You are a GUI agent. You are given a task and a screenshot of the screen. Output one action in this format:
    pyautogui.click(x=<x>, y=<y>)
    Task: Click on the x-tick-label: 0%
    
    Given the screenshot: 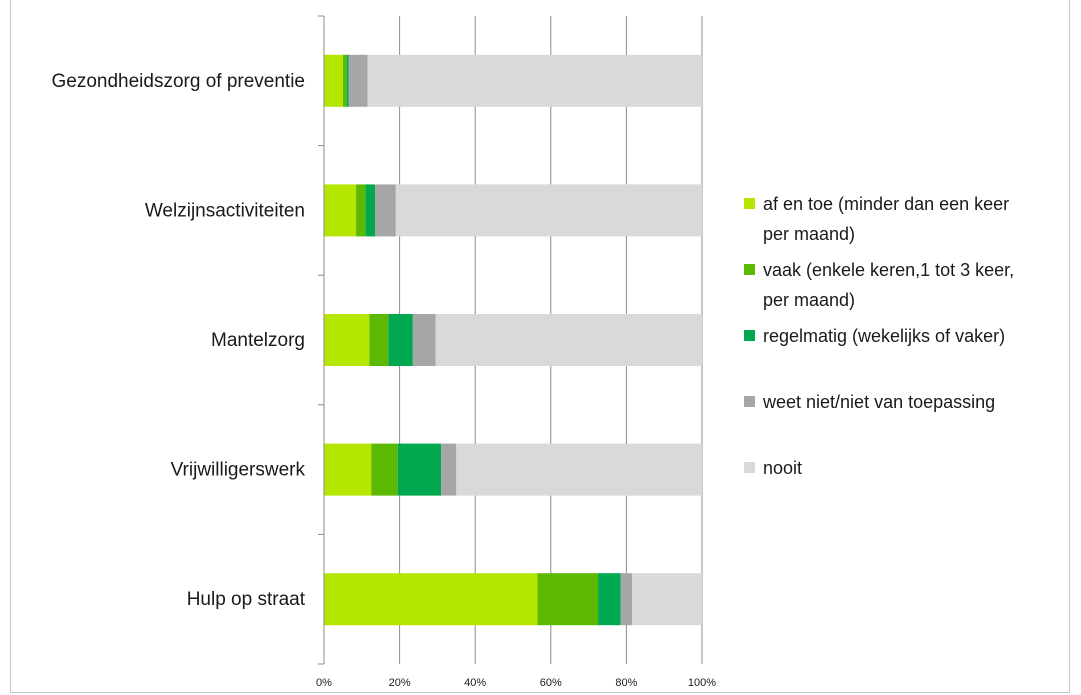 What is the action you would take?
    pyautogui.click(x=324, y=683)
    